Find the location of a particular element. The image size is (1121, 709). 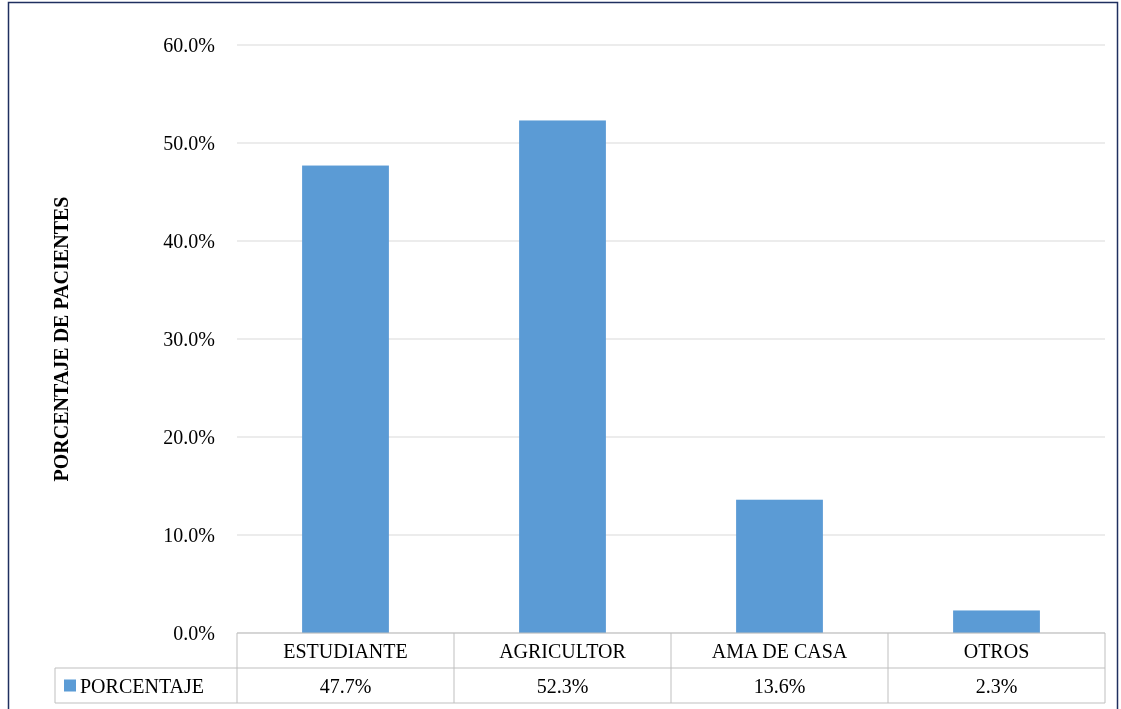

y-tick-label: 60.0% is located at coordinates (189, 44).